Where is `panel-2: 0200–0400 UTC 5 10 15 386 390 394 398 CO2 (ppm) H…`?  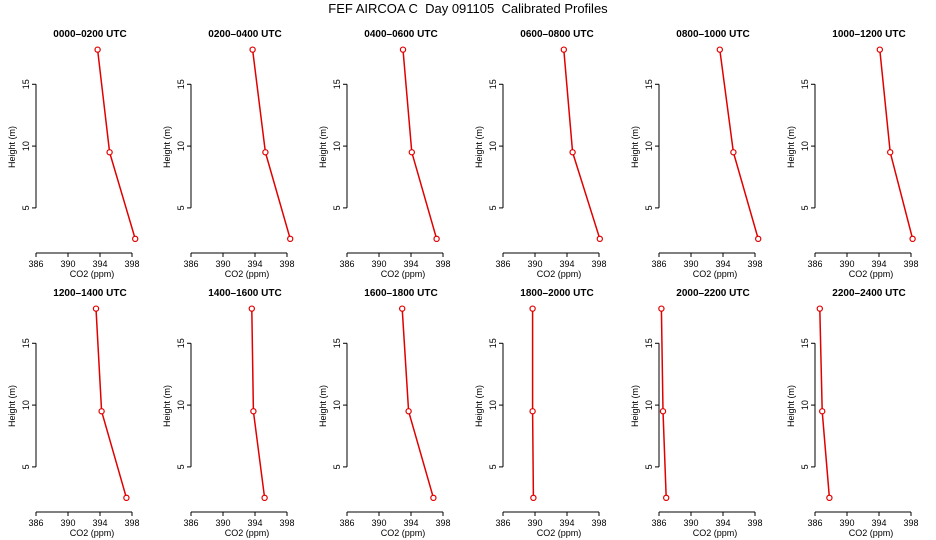 panel-2: 0200–0400 UTC 5 10 15 386 390 394 398 CO2 (ppm) H… is located at coordinates (228, 154).